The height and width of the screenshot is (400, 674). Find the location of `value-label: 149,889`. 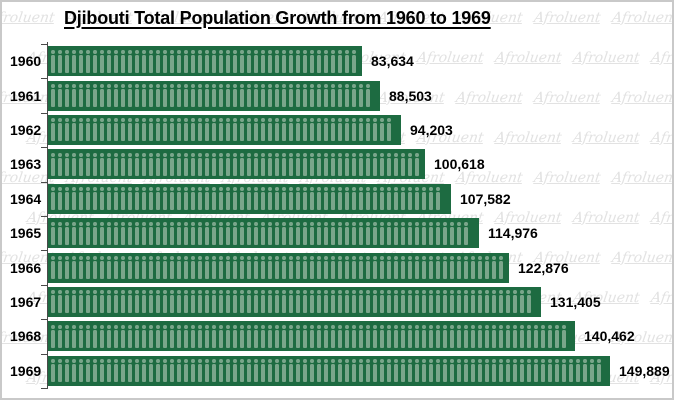

value-label: 149,889 is located at coordinates (644, 370).